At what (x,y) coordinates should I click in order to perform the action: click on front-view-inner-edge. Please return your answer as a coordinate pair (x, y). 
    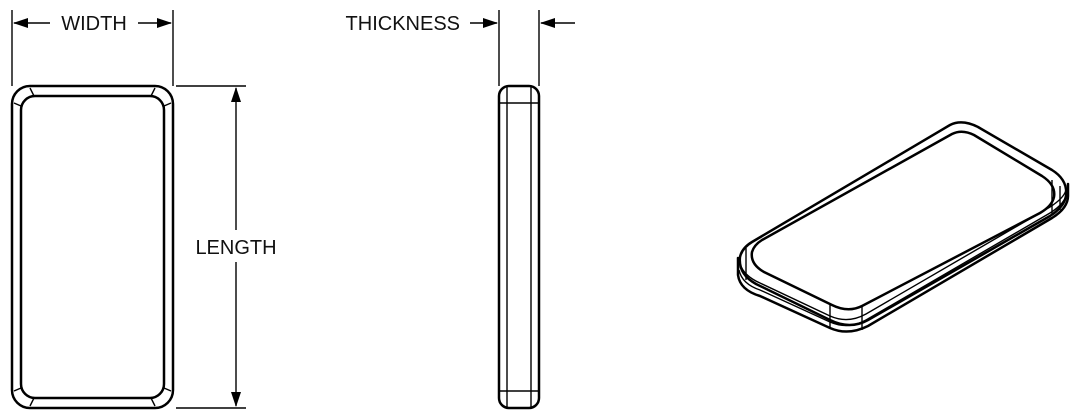
    Looking at the image, I should click on (92, 247).